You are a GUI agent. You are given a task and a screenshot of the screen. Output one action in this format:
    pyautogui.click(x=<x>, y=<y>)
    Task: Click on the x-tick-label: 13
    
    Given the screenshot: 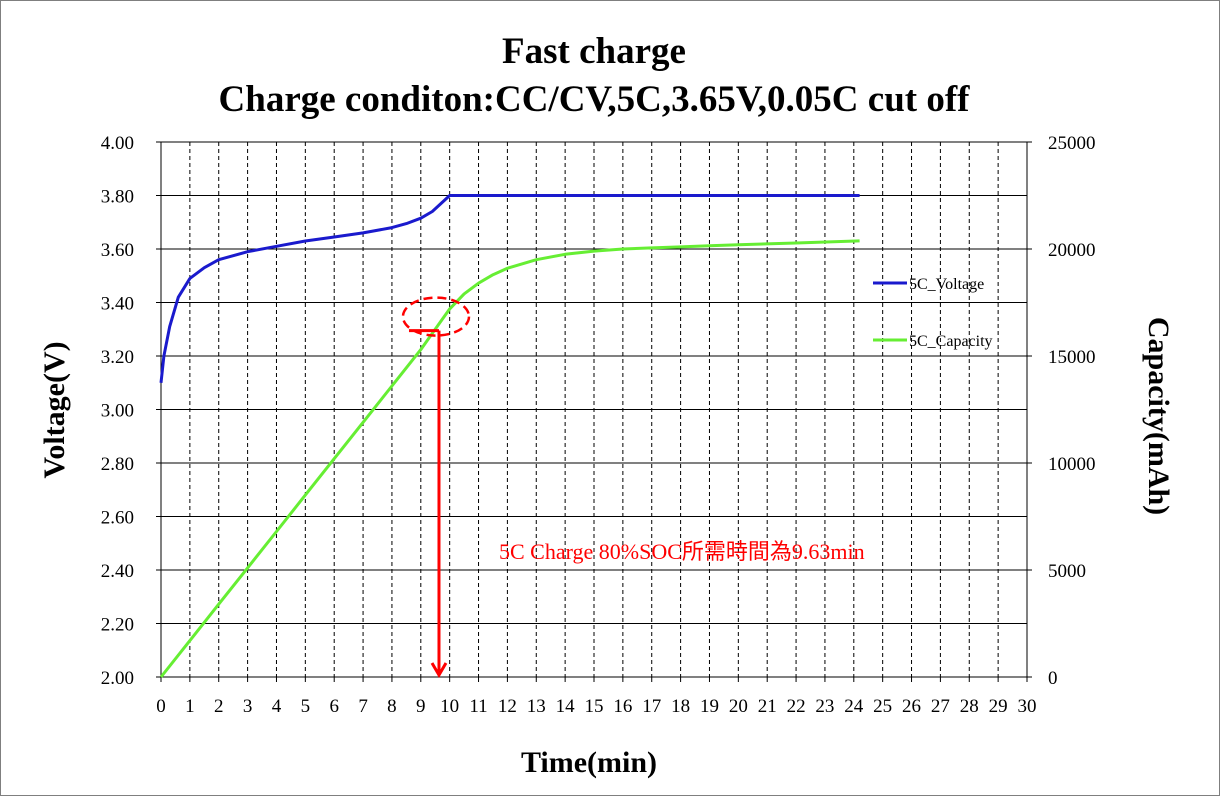 What is the action you would take?
    pyautogui.click(x=536, y=706)
    